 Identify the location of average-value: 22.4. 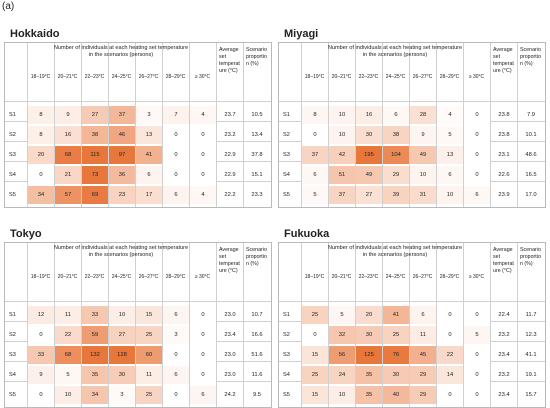
(504, 315).